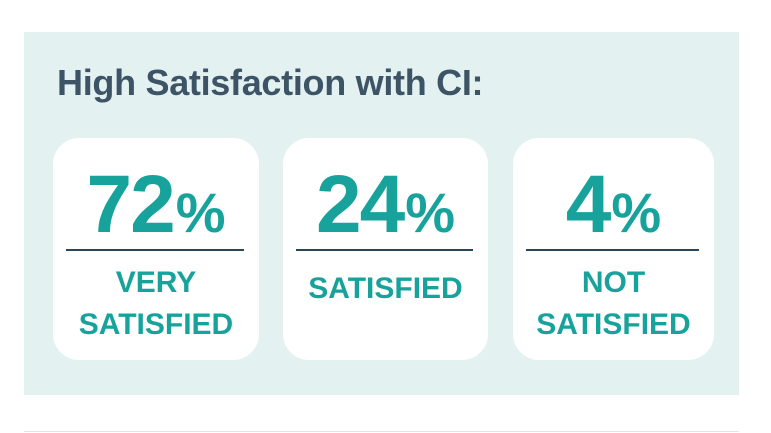 Image resolution: width=771 pixels, height=433 pixels. I want to click on stat-figure: 4%, so click(613, 205).